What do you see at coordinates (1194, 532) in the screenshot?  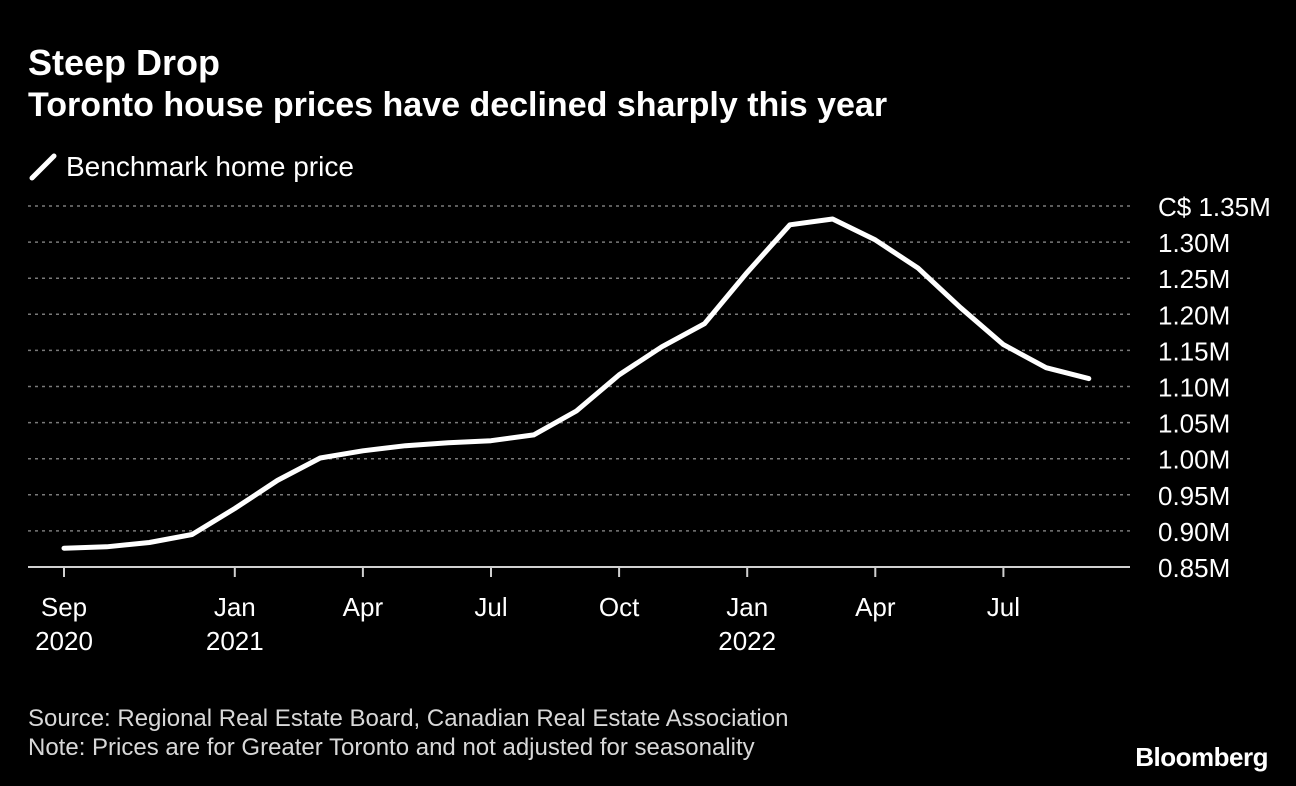 I see `y-tick-label: 0.90M` at bounding box center [1194, 532].